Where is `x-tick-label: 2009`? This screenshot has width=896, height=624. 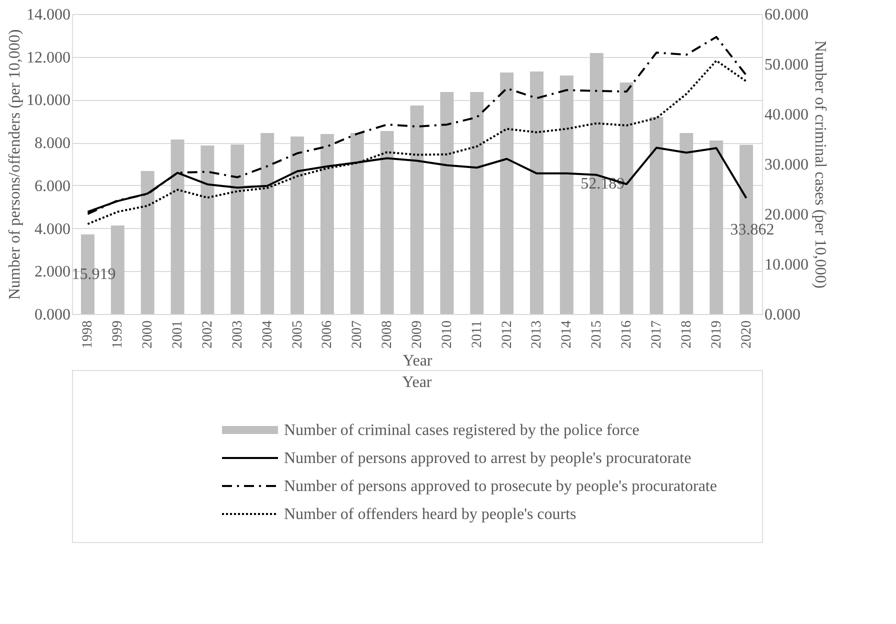
x-tick-label: 2009 is located at coordinates (417, 334).